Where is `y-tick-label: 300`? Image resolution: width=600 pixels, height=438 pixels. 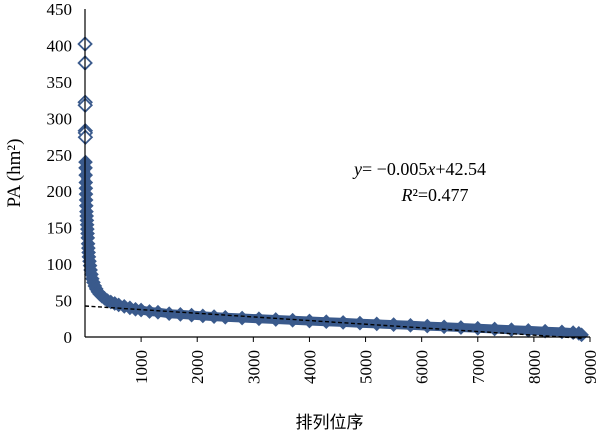
y-tick-label: 300 is located at coordinates (60, 118).